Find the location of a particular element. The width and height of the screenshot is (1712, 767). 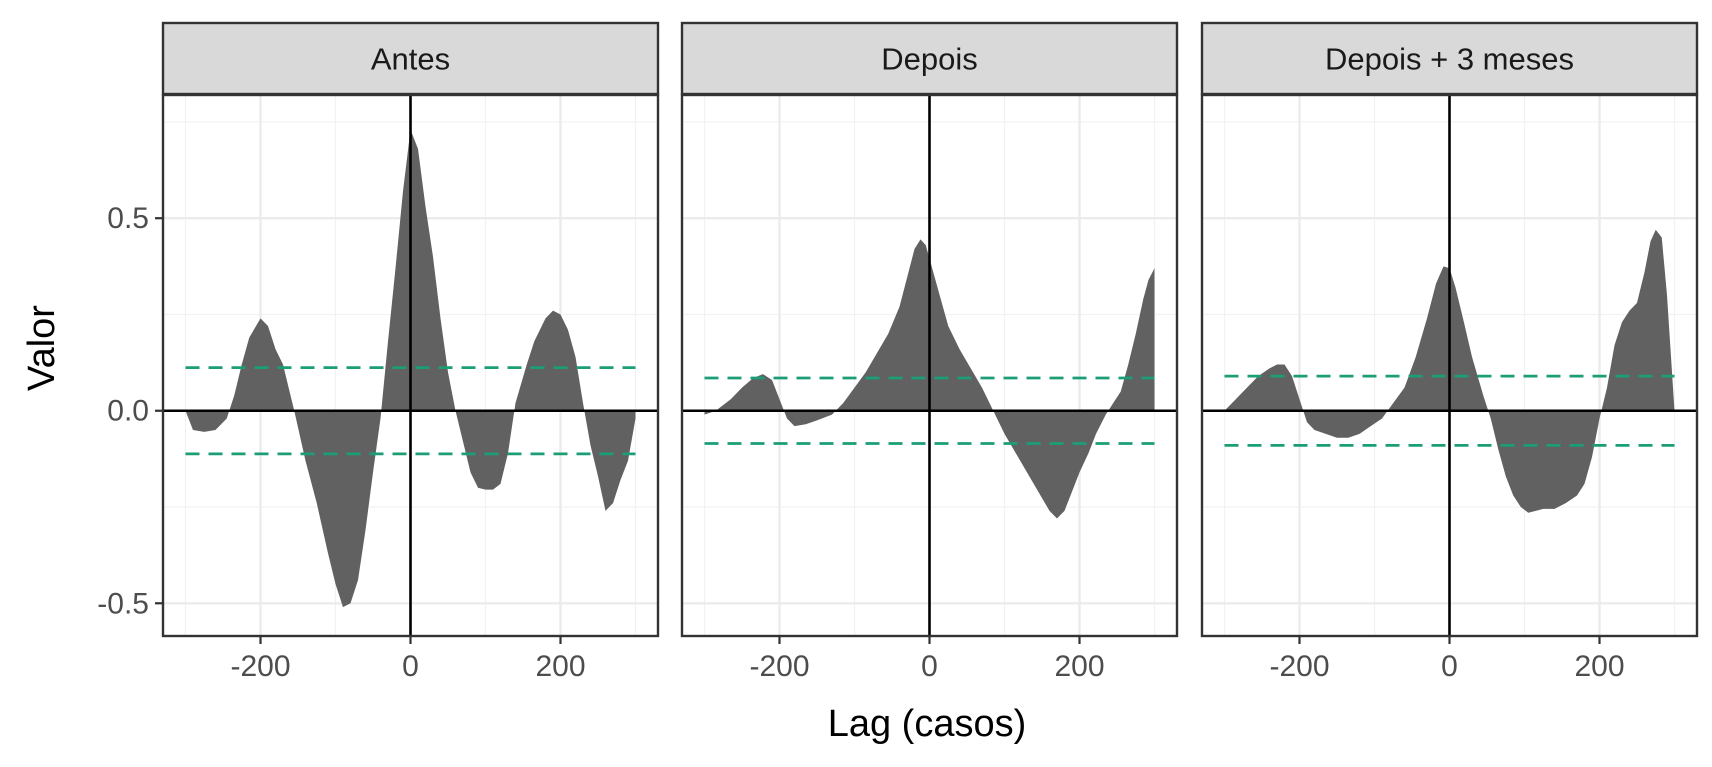

y-tick-label: -0.5 is located at coordinates (123, 603).